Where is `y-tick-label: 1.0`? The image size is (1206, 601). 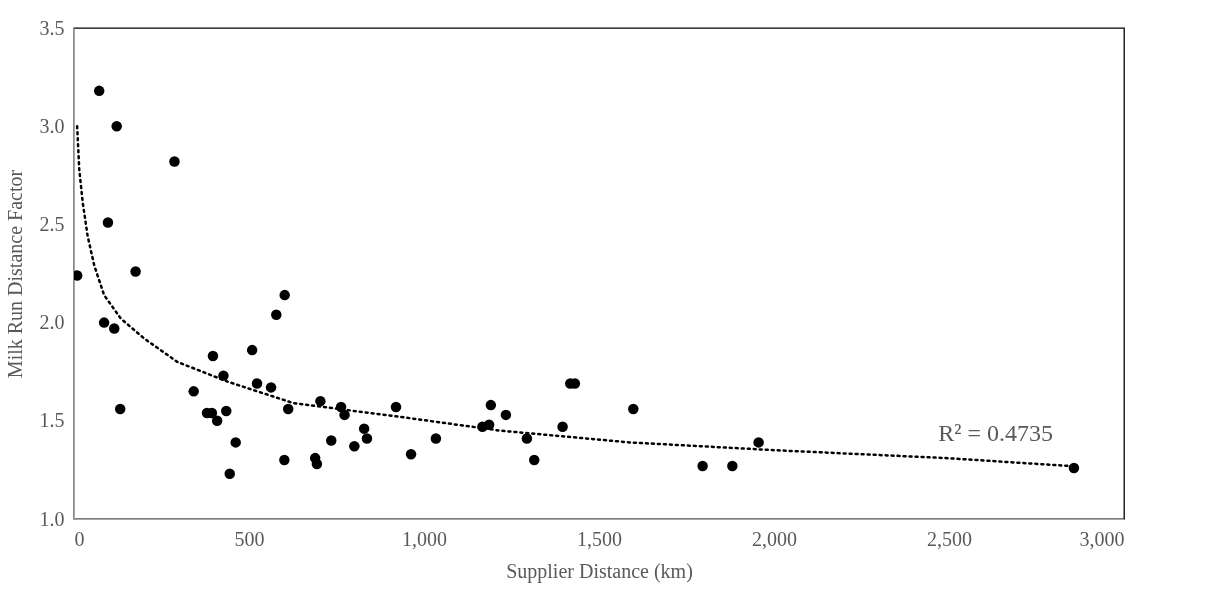
y-tick-label: 1.0 is located at coordinates (52, 518).